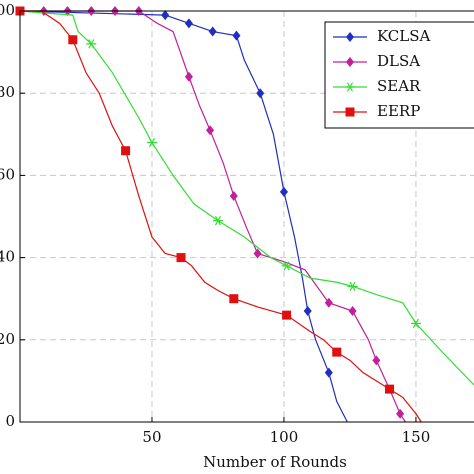 This screenshot has height=474, width=474. I want to click on legend-label: SEAR, so click(399, 86).